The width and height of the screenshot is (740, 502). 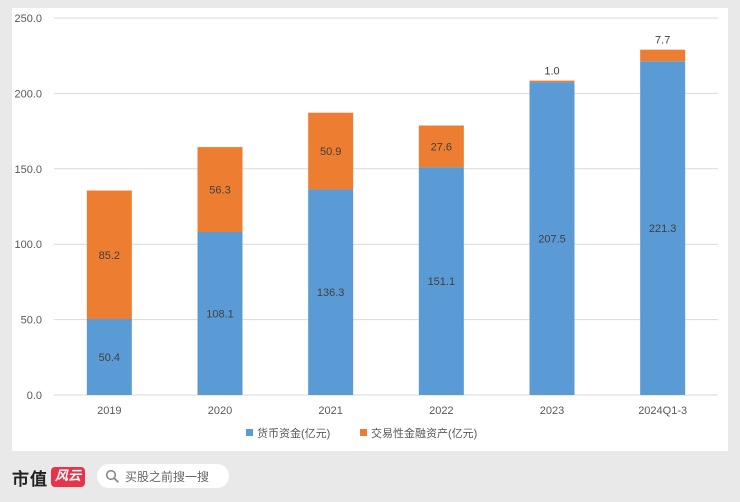 What do you see at coordinates (551, 72) in the screenshot?
I see `data-label: 1.0` at bounding box center [551, 72].